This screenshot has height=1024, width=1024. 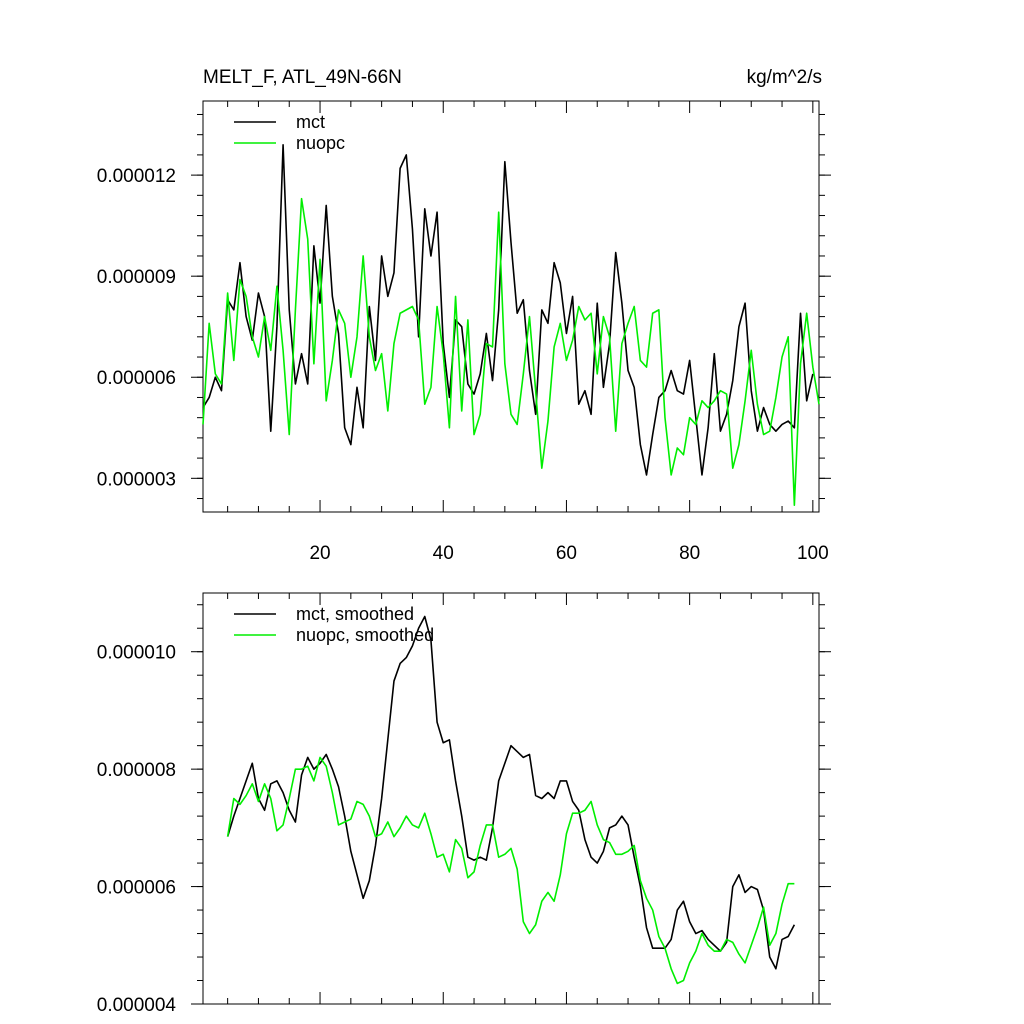 What do you see at coordinates (510, 870) in the screenshot?
I see `series-line-nuopc` at bounding box center [510, 870].